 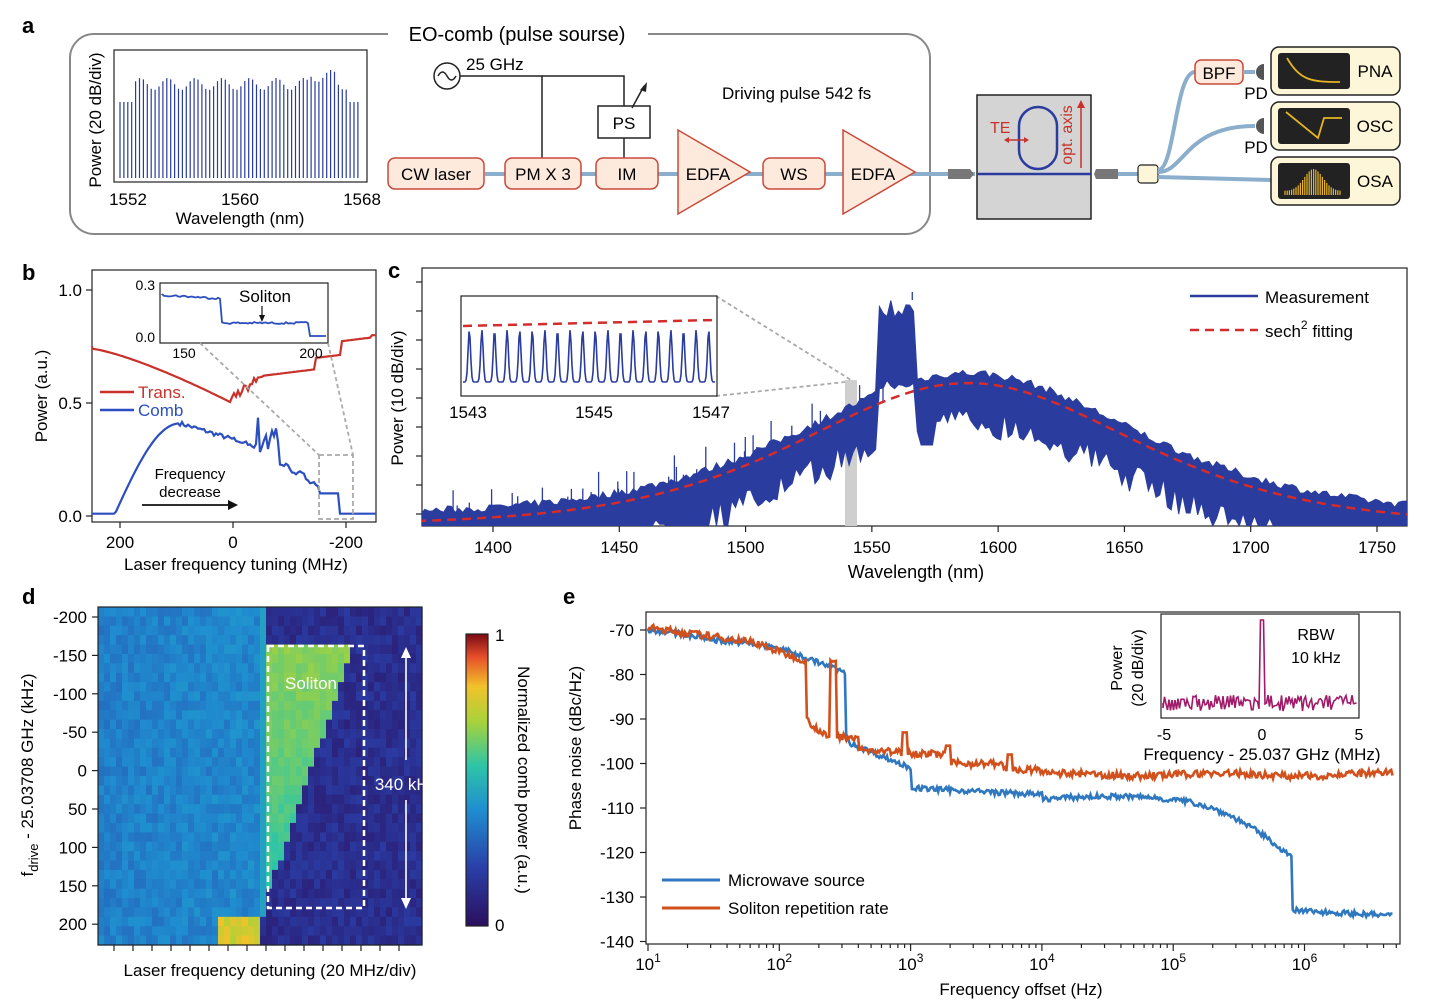 I want to click on trans-trace, so click(x=234, y=369).